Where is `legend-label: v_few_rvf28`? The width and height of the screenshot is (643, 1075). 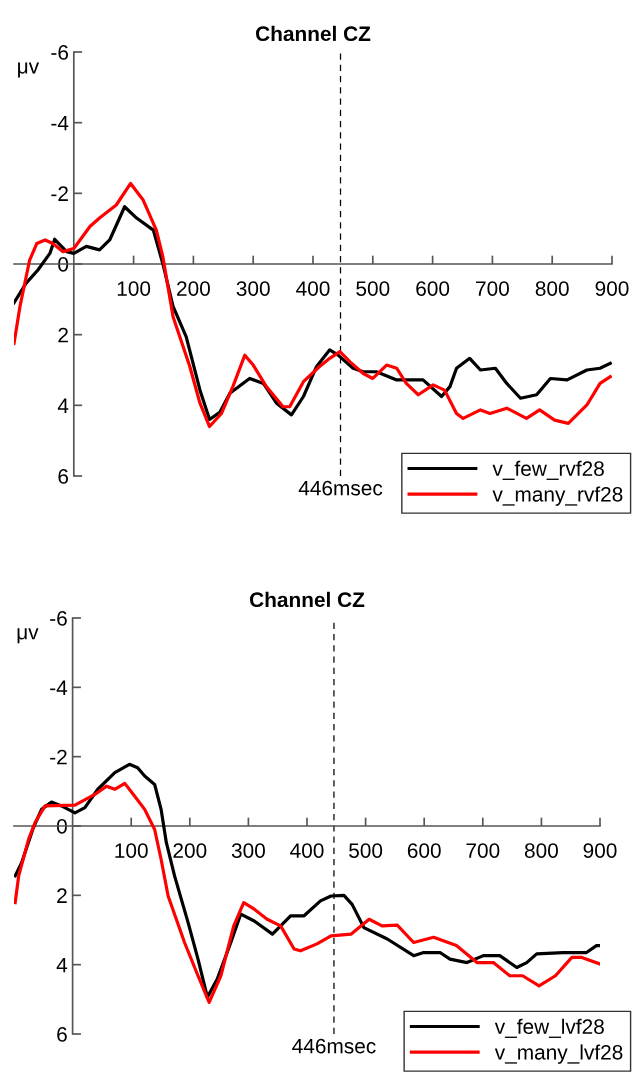 legend-label: v_few_rvf28 is located at coordinates (548, 470).